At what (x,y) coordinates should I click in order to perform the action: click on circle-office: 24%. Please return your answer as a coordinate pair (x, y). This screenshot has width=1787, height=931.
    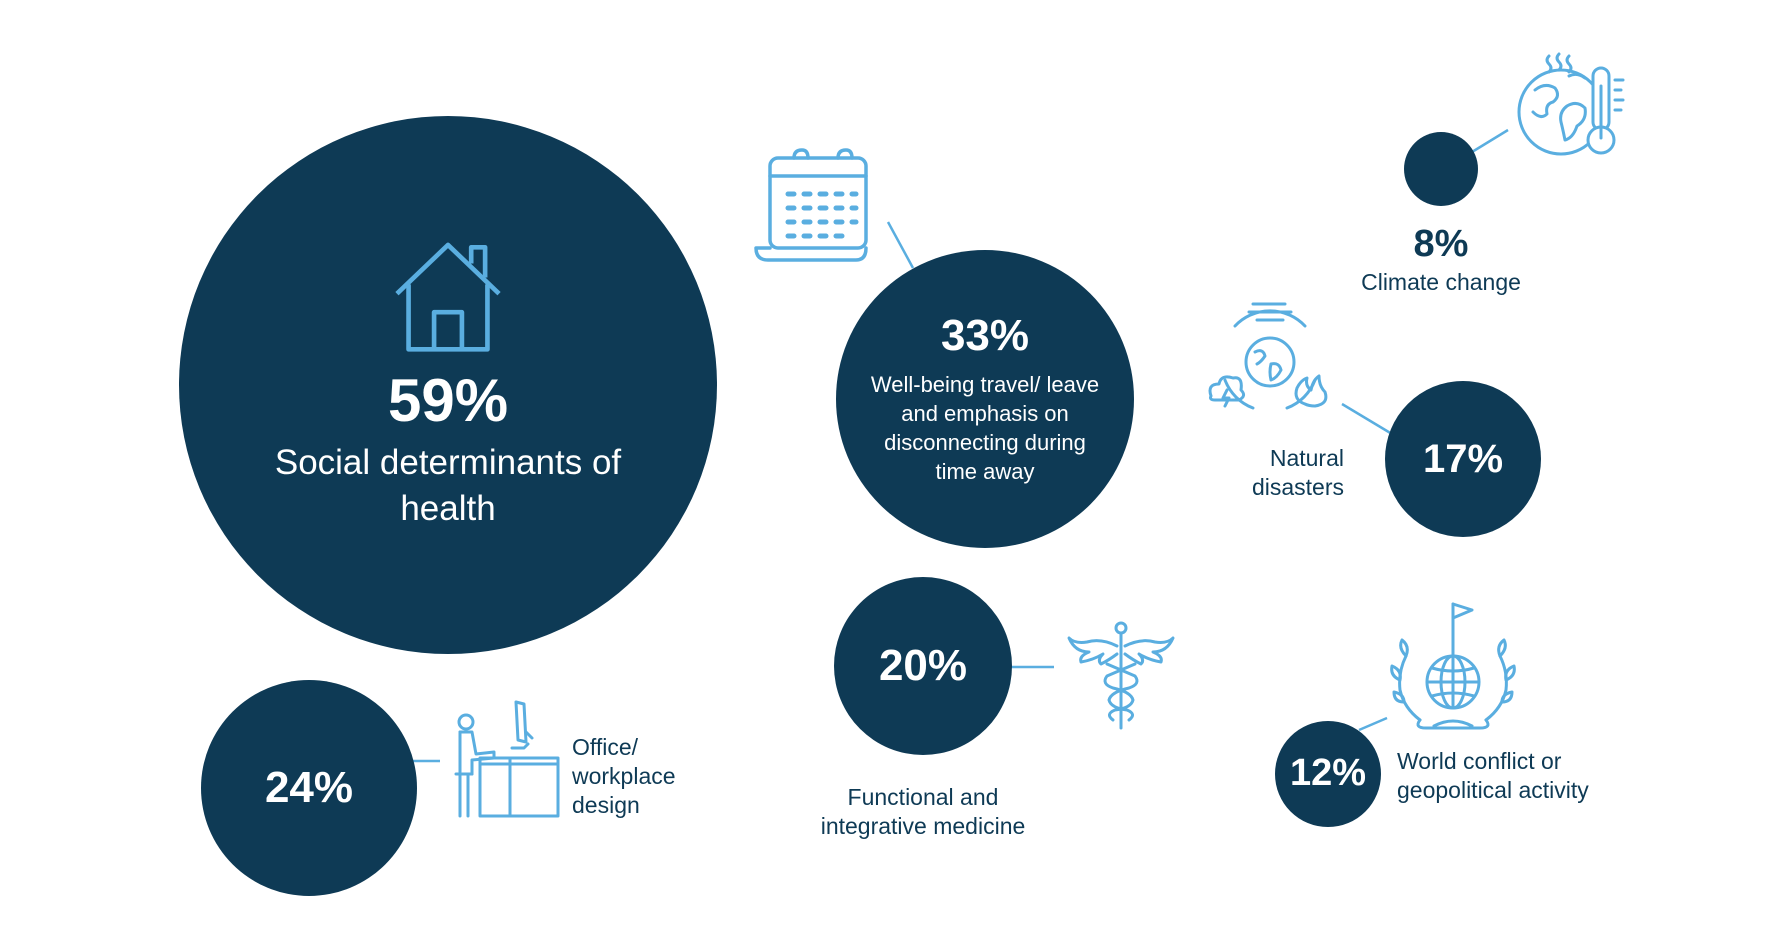
    Looking at the image, I should click on (309, 788).